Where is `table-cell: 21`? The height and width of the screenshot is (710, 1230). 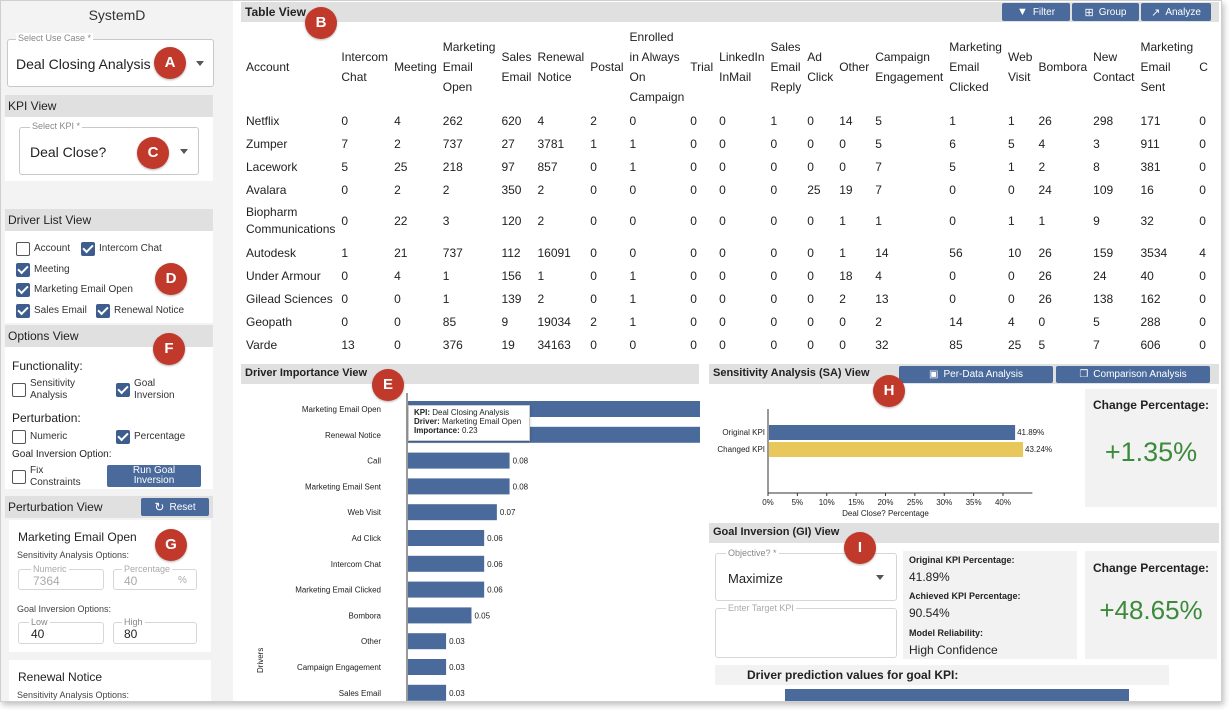 table-cell: 21 is located at coordinates (401, 252).